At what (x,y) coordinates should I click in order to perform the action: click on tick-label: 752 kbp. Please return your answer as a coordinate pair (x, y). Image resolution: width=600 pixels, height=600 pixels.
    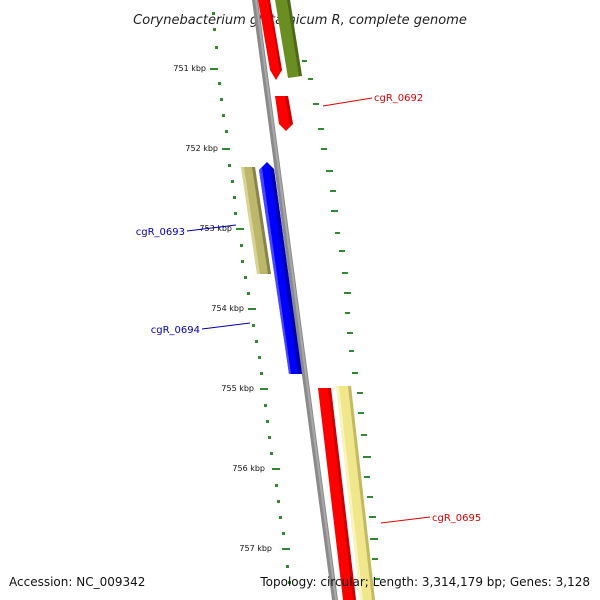
    Looking at the image, I should click on (201, 148).